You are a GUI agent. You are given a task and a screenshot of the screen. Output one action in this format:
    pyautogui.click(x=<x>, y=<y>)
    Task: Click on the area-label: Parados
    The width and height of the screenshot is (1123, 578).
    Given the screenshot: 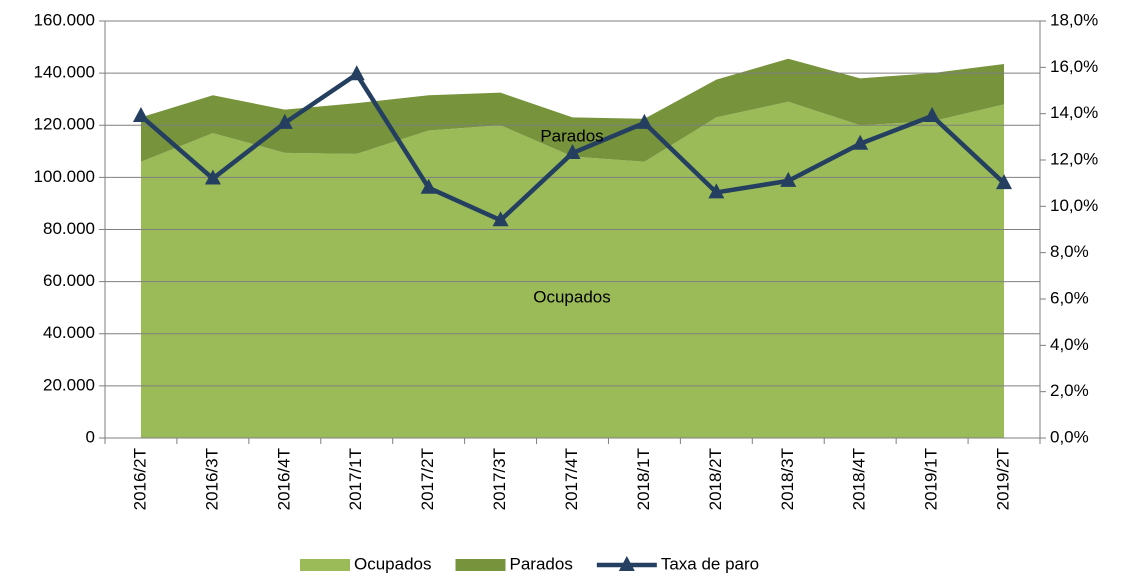 What is the action you would take?
    pyautogui.click(x=571, y=135)
    